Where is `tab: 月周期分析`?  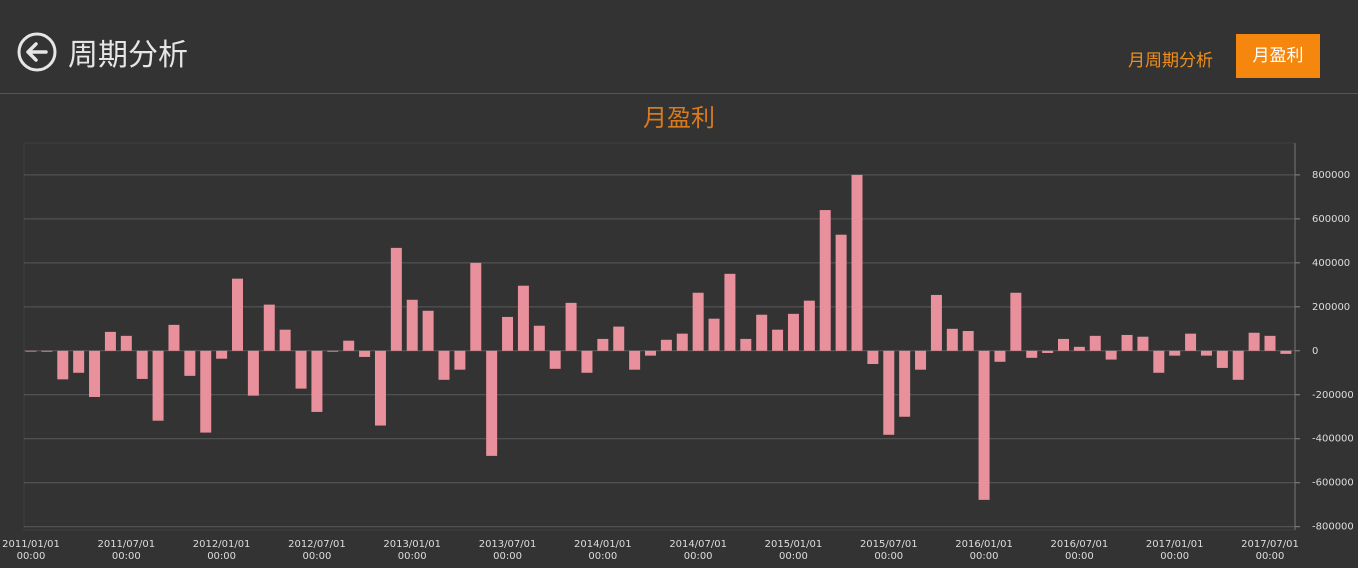
tab: 月周期分析 is located at coordinates (1170, 61).